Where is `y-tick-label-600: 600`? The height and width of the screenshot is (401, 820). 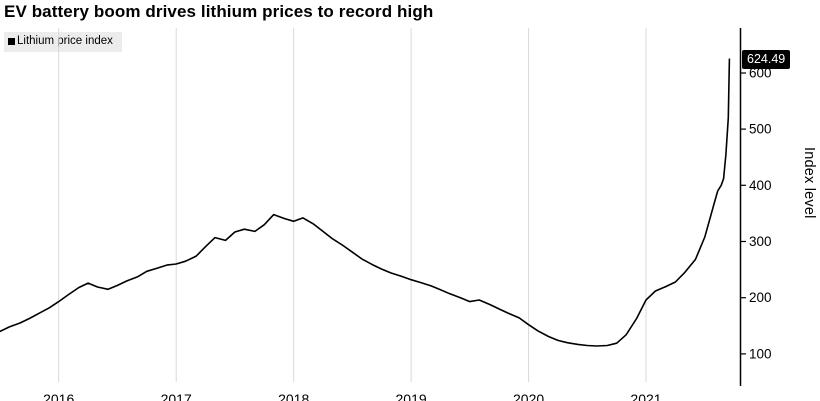 y-tick-label-600: 600 is located at coordinates (760, 73).